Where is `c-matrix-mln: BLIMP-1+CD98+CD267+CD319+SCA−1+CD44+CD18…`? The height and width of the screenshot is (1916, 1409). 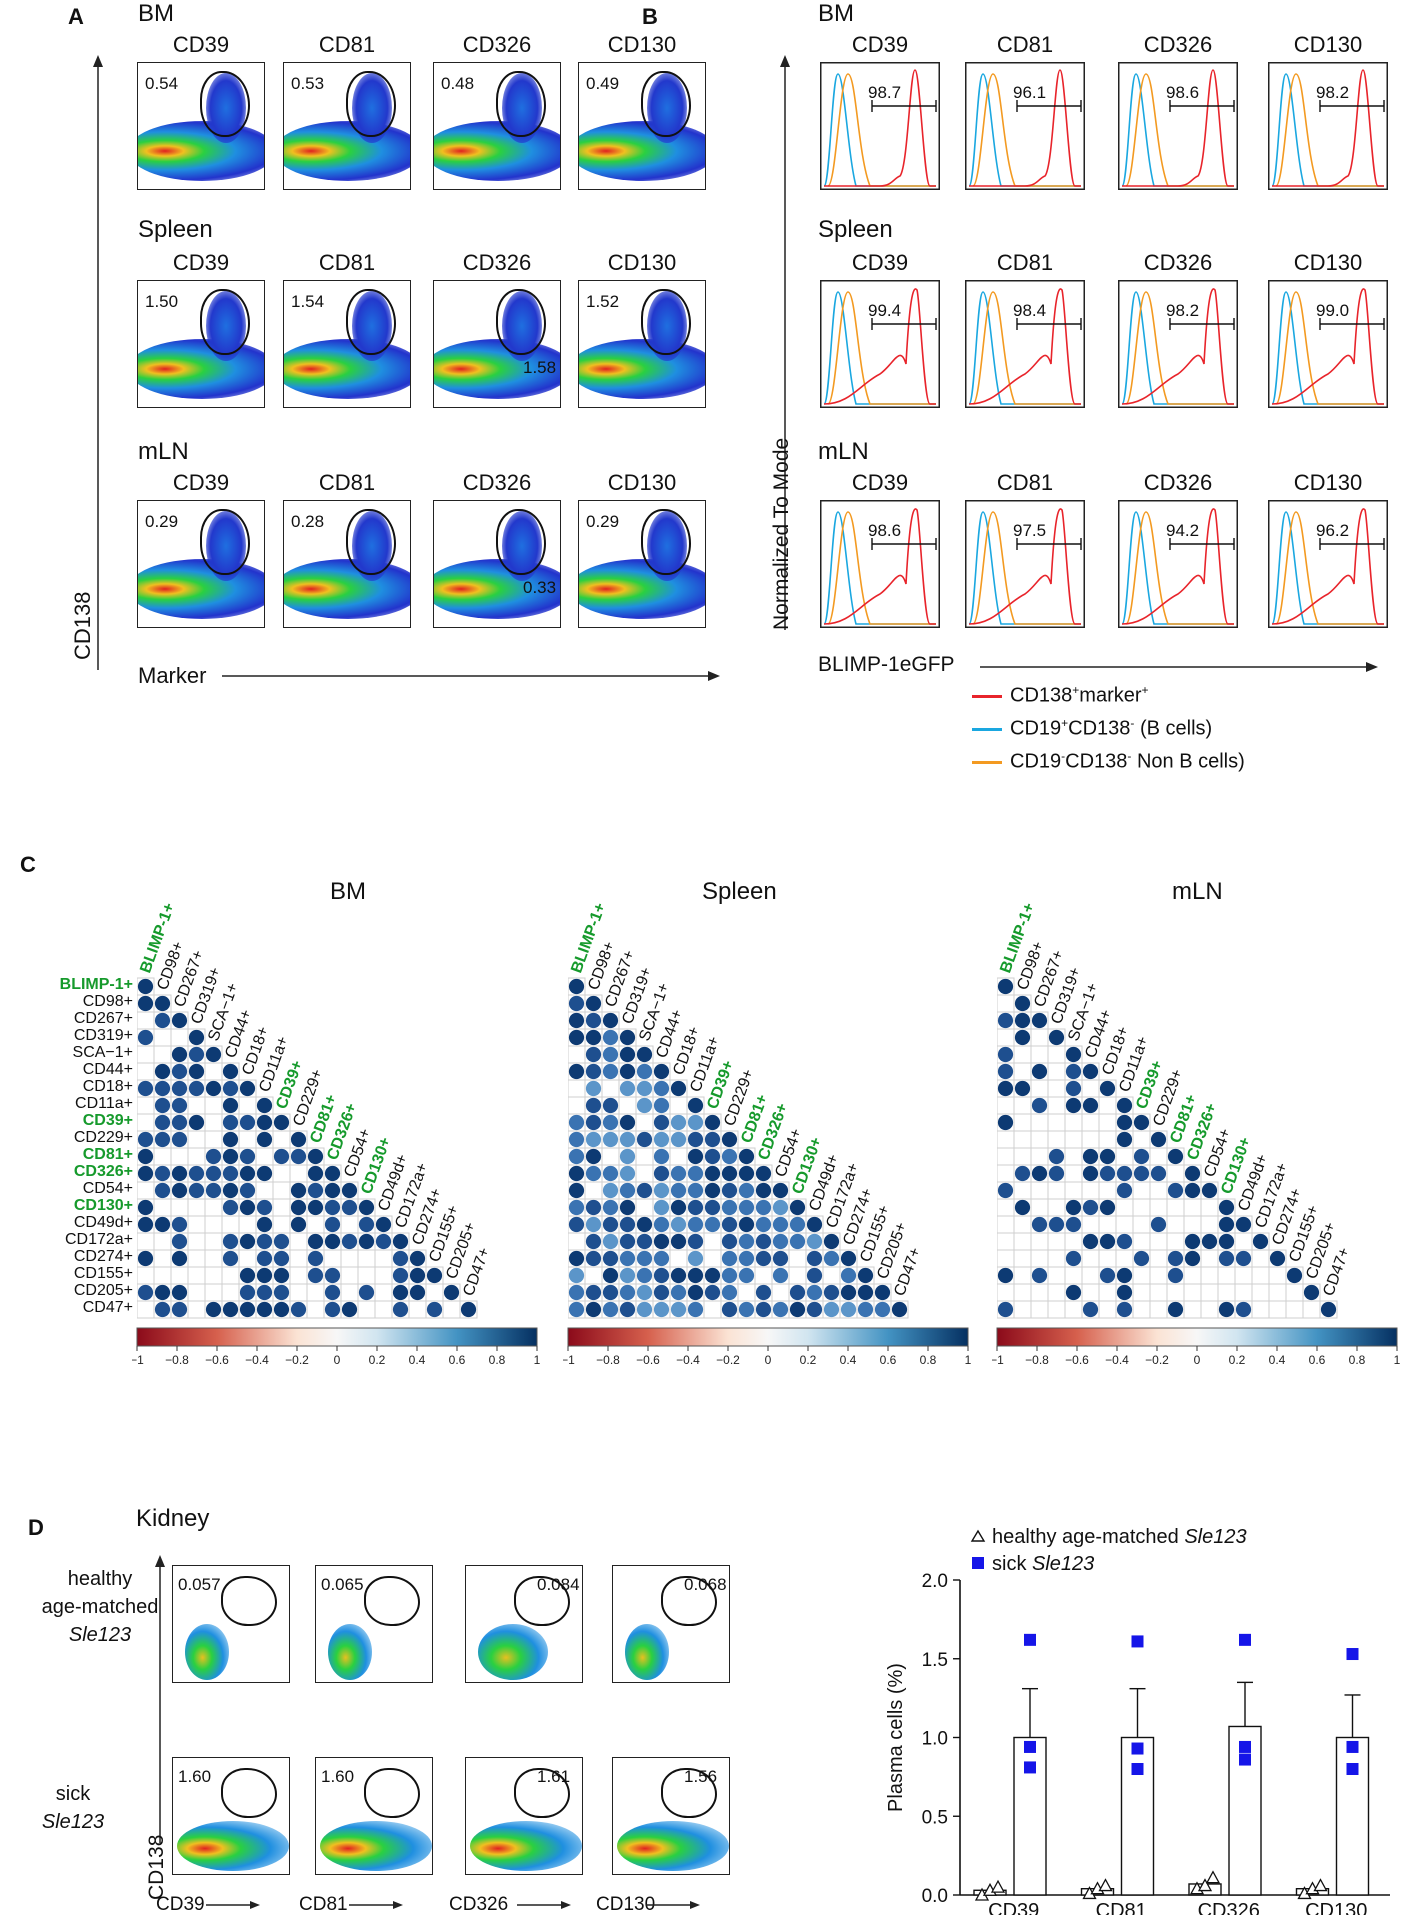
c-matrix-mln: BLIMP-1+CD98+CD267+CD319+SCA−1+CD44+CD18… is located at coordinates (1175, 1110).